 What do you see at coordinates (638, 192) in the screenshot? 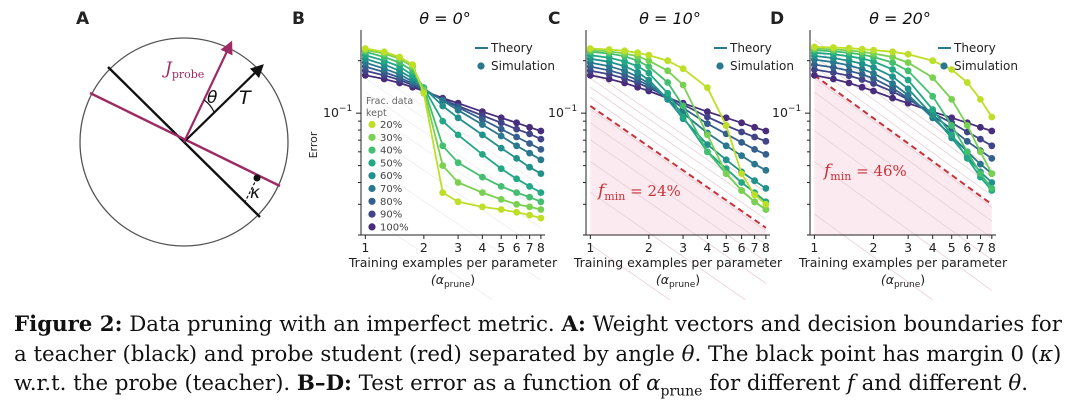
I see `fmin-annotation: fmin = 24%` at bounding box center [638, 192].